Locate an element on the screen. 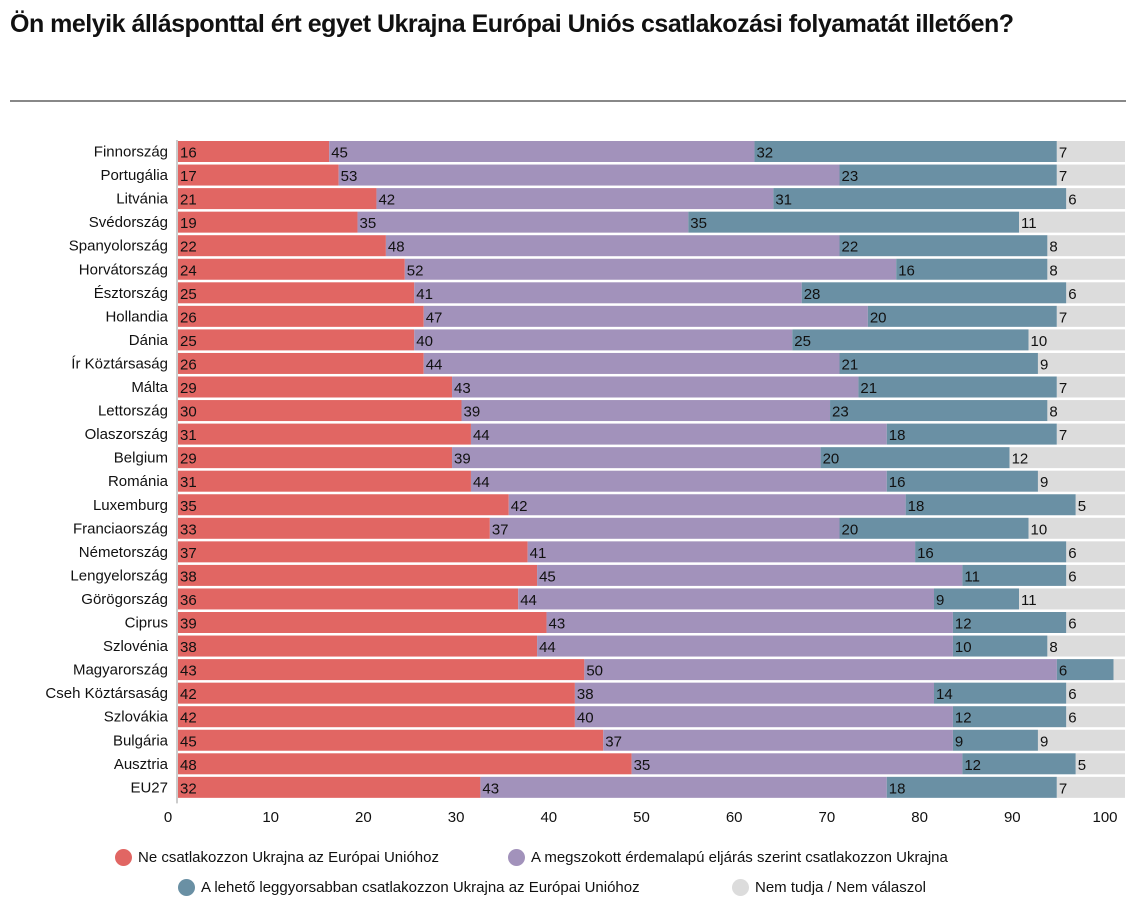  data-label: 29 is located at coordinates (188, 459).